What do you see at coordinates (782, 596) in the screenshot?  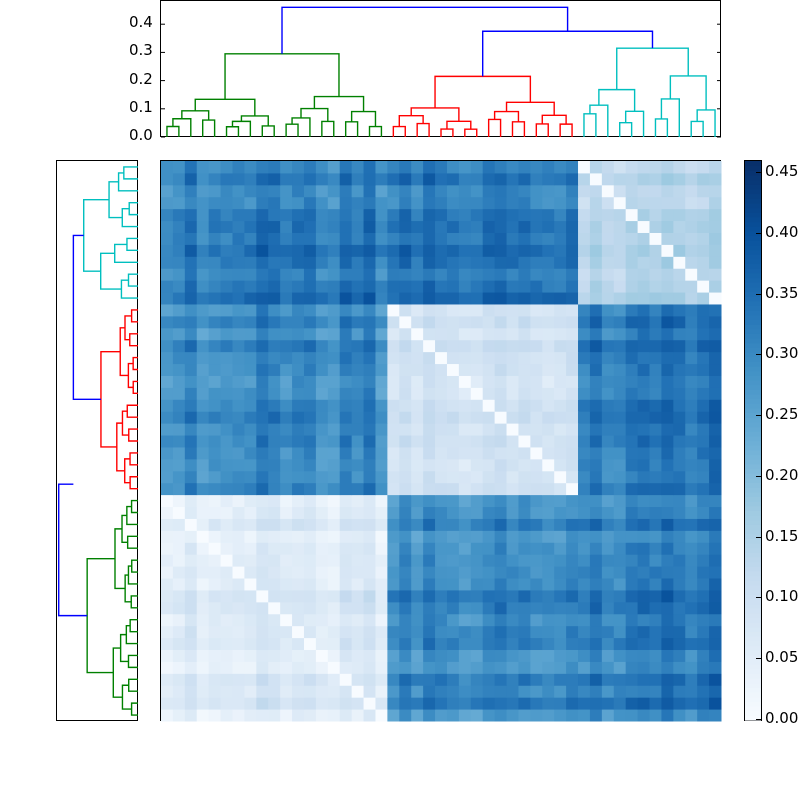 I see `colorbar-tick-label: 0.10` at bounding box center [782, 596].